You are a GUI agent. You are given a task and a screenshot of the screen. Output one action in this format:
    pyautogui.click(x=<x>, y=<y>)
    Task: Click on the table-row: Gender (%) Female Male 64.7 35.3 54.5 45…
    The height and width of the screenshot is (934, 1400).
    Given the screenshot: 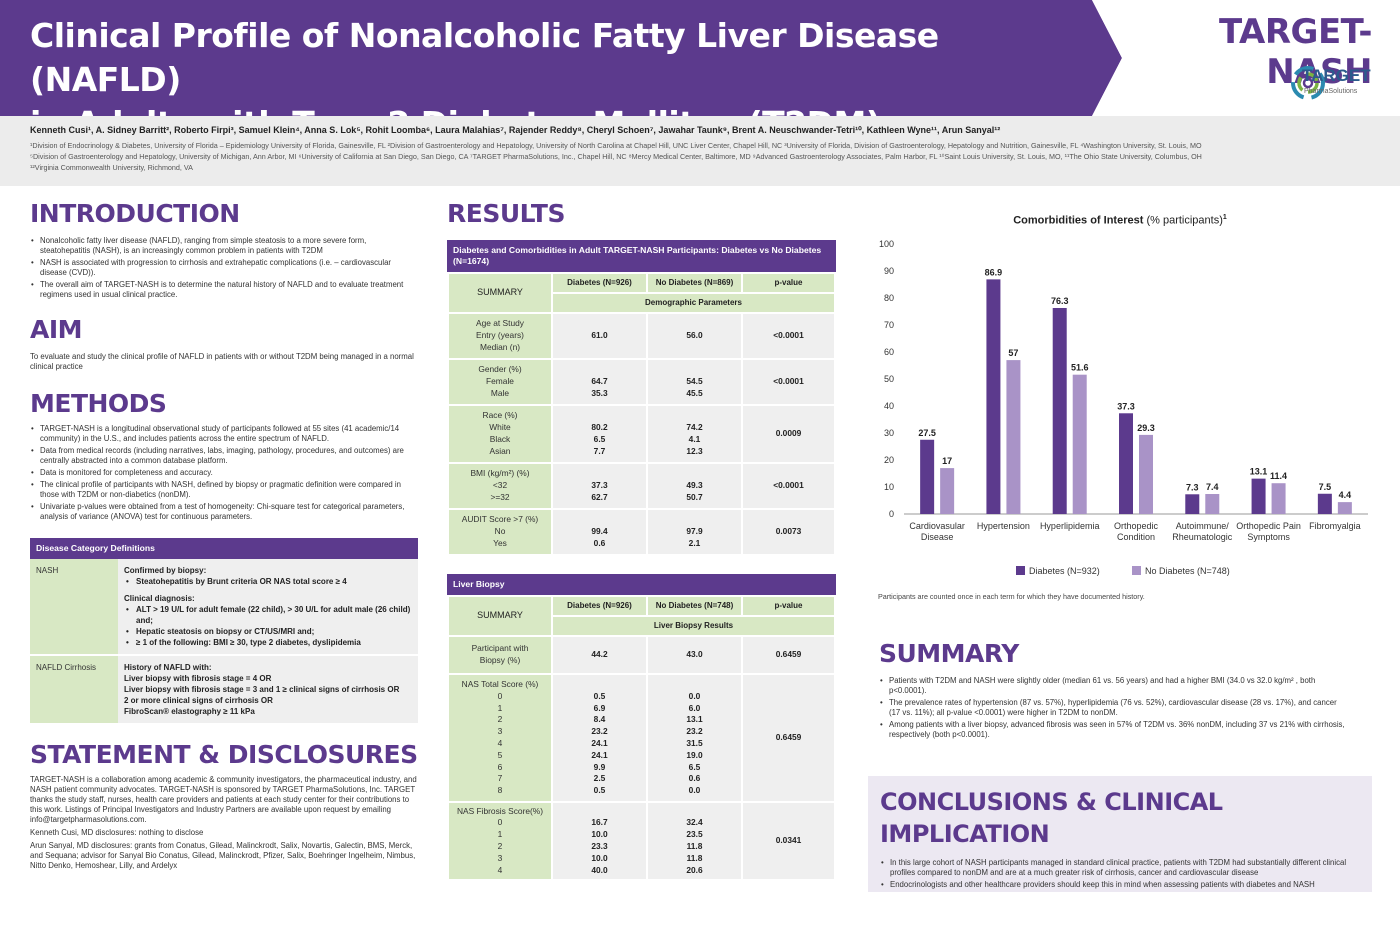 What is the action you would take?
    pyautogui.click(x=641, y=382)
    